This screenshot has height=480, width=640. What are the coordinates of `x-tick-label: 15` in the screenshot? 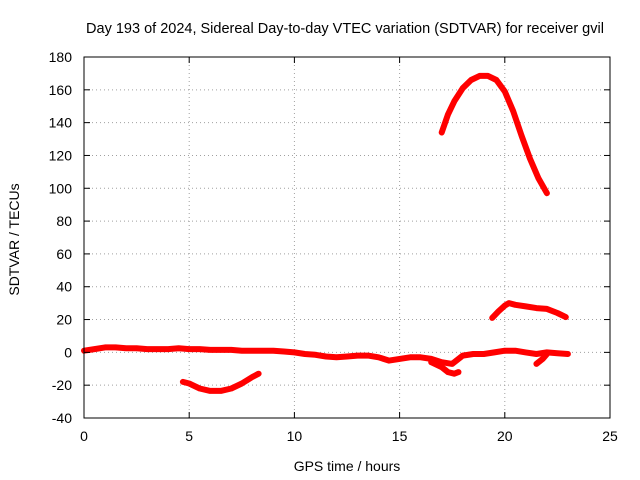 It's located at (400, 436).